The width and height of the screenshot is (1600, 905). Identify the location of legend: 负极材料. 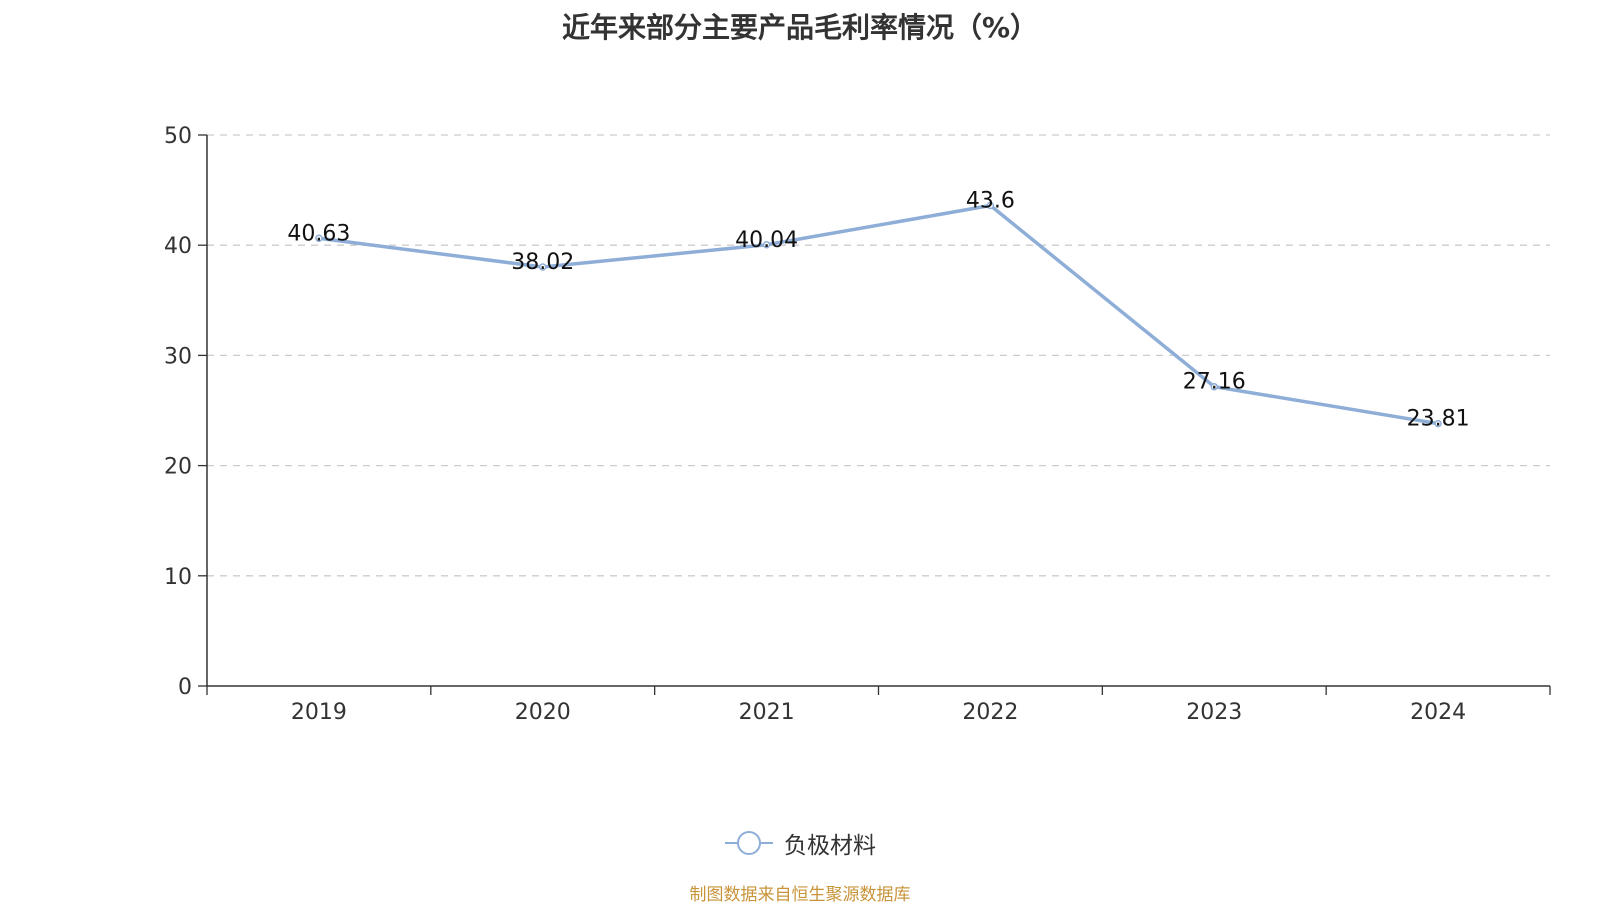
(800, 843).